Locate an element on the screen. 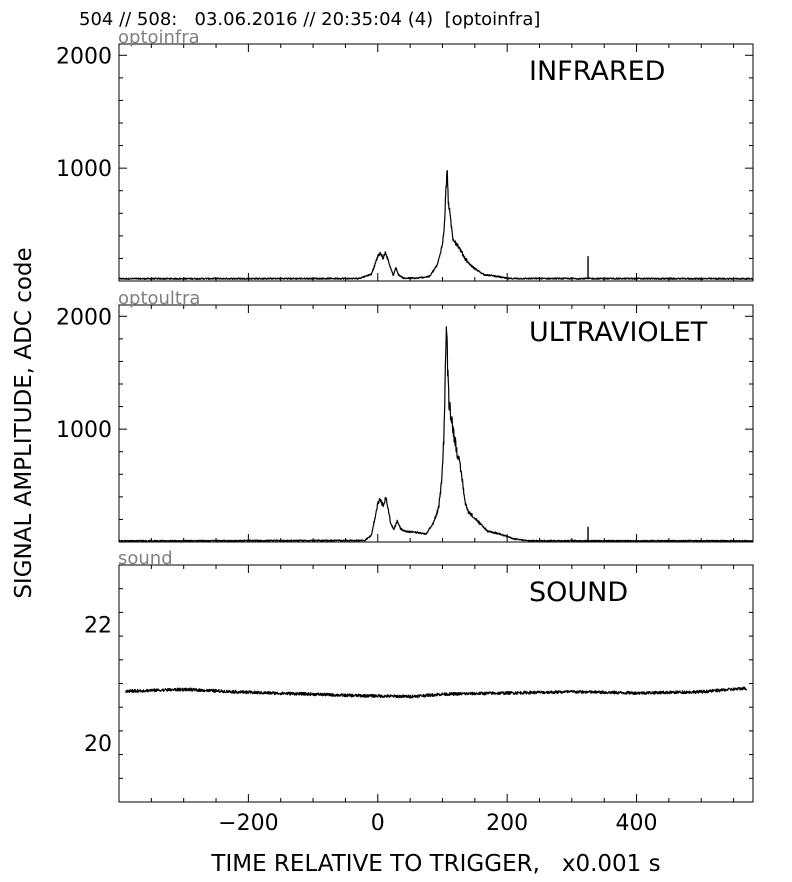 Image resolution: width=792 pixels, height=882 pixels. y-tick-label-sound: 20 is located at coordinates (98, 744).